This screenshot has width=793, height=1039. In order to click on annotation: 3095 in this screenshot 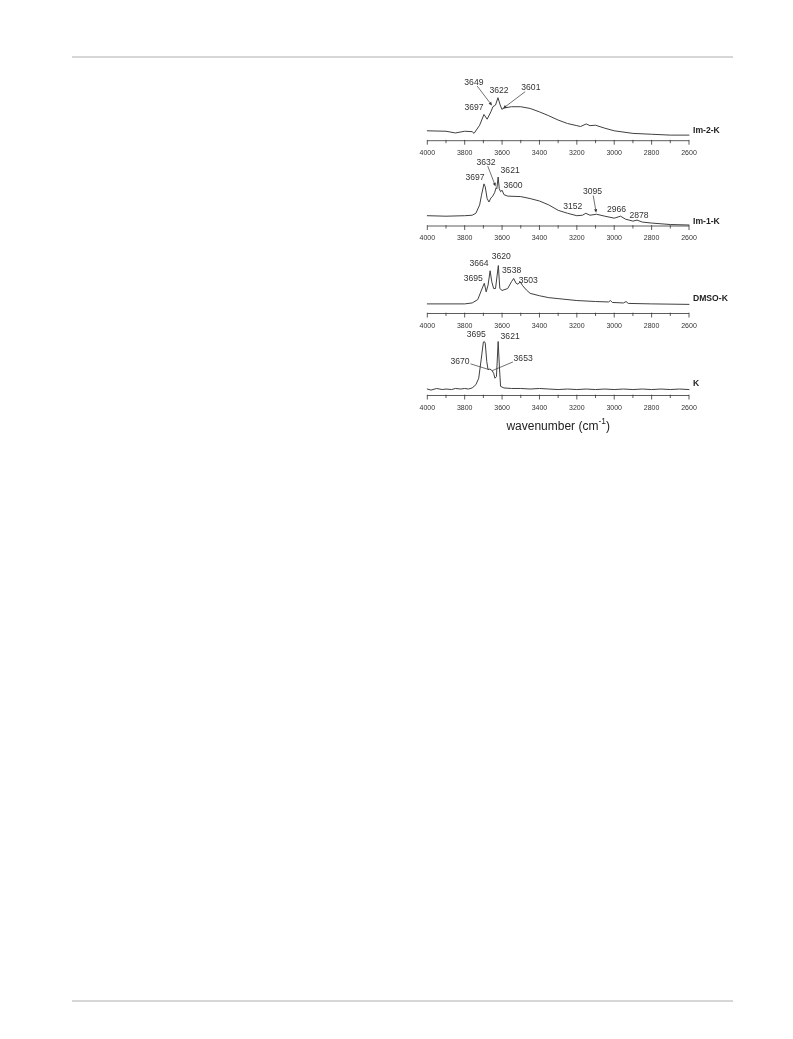, I will do `click(592, 191)`.